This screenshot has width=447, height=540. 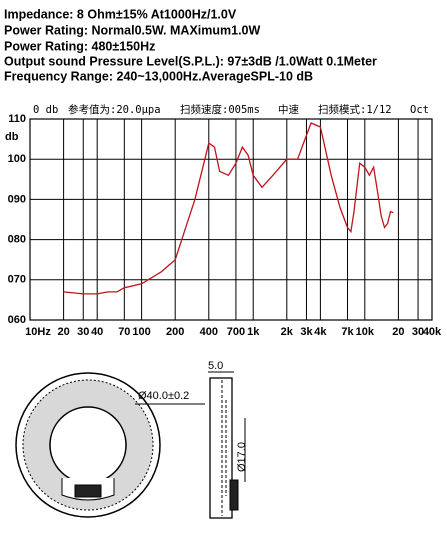 I want to click on side-detail, so click(x=224, y=448).